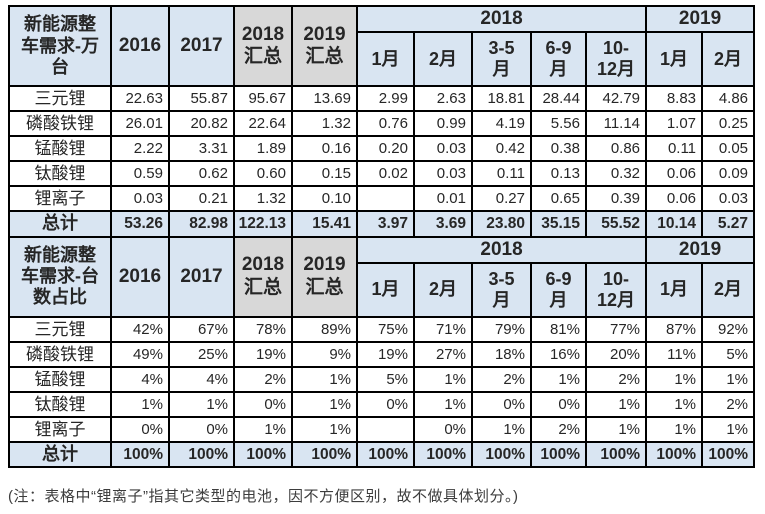  Describe the element at coordinates (140, 124) in the screenshot. I see `value-cell: 26.01` at that location.